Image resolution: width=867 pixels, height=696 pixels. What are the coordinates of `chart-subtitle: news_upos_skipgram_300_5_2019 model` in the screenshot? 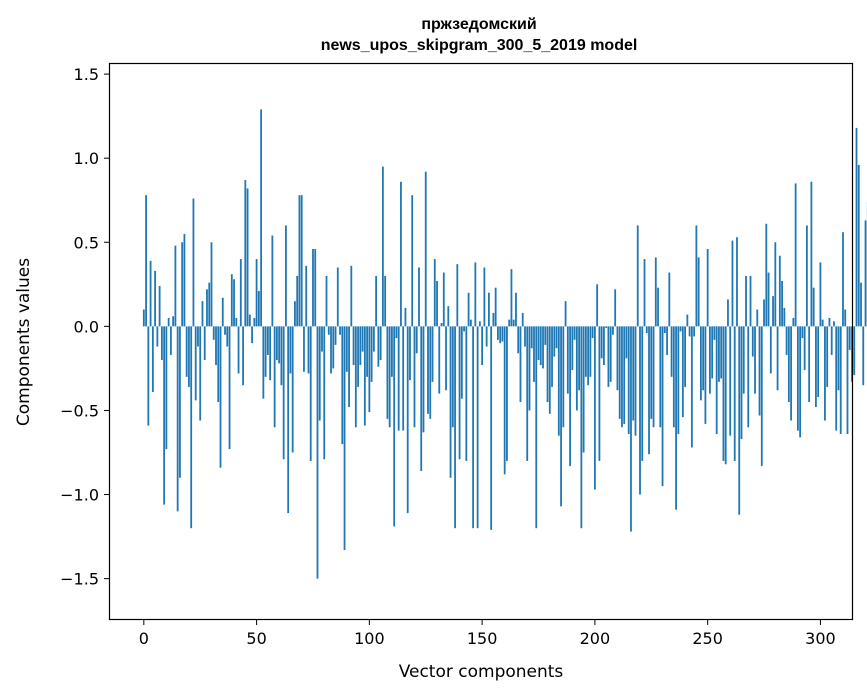 It's located at (479, 45).